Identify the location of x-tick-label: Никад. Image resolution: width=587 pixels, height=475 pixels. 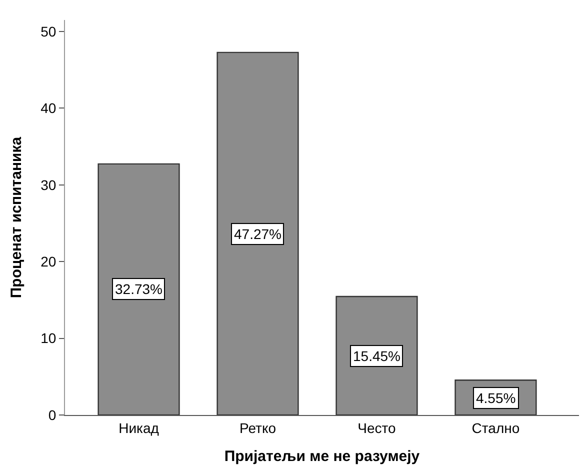
(138, 428).